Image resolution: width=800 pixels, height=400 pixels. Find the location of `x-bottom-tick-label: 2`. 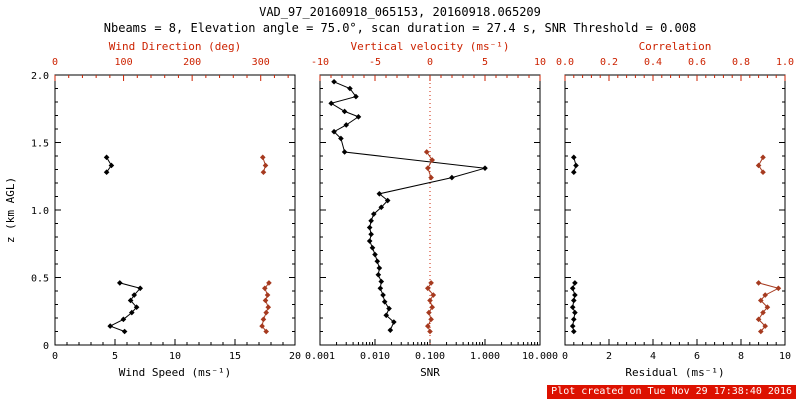

x-bottom-tick-label: 2 is located at coordinates (609, 356).